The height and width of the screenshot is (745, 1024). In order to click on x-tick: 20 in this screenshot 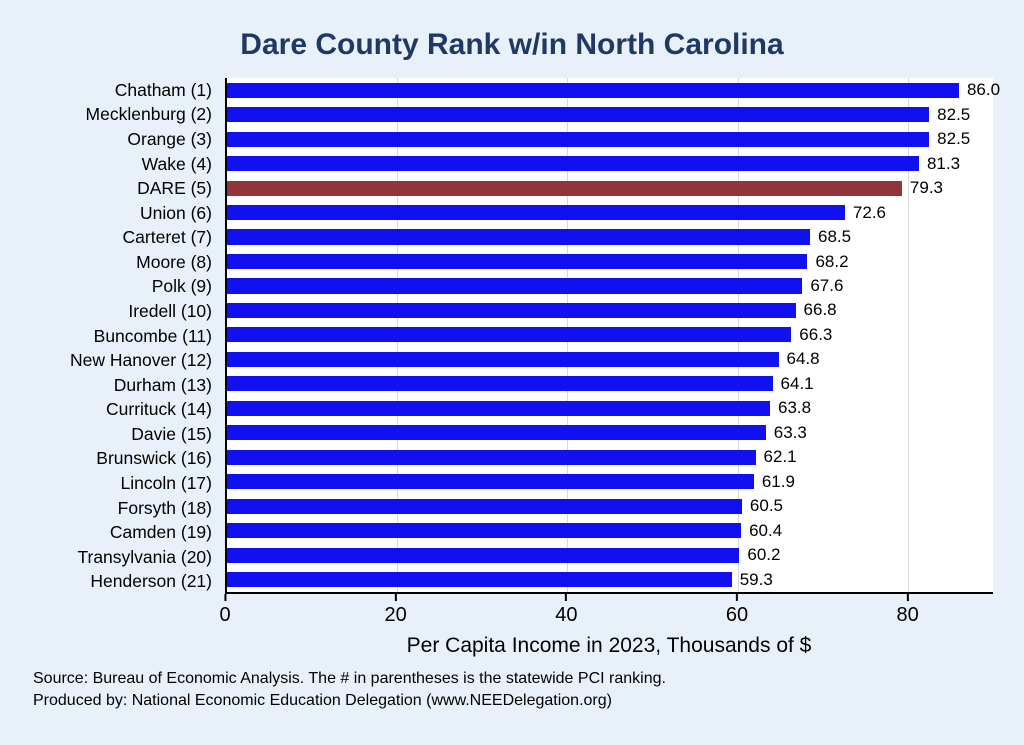, I will do `click(396, 610)`.